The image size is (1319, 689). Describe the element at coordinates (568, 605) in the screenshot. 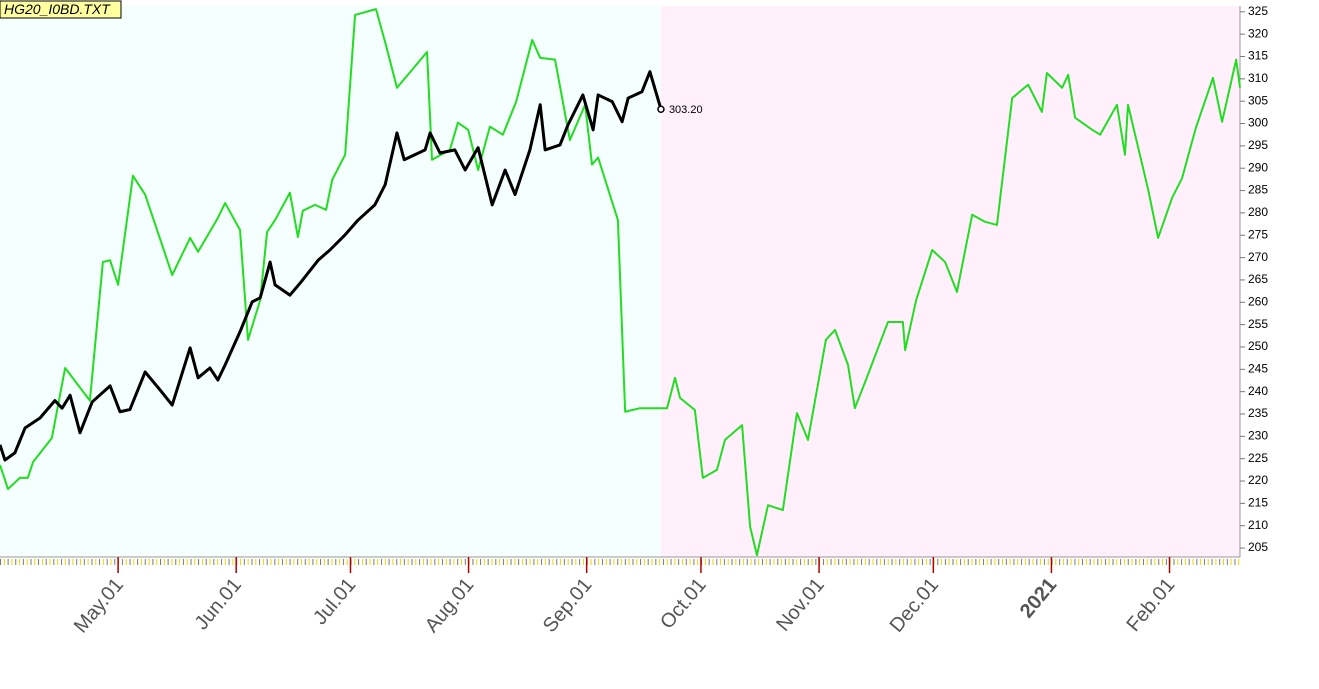

I see `x-tick-label: Sep.01` at that location.